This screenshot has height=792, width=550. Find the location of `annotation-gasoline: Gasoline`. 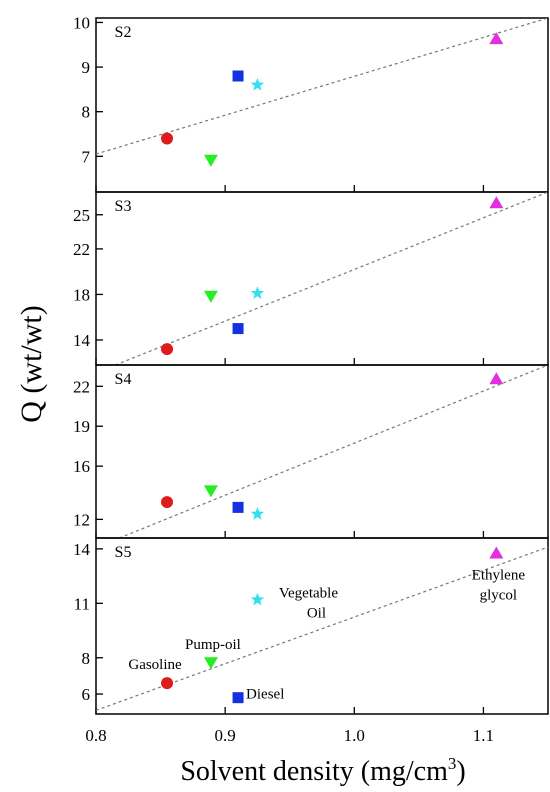

annotation-gasoline: Gasoline is located at coordinates (155, 665).